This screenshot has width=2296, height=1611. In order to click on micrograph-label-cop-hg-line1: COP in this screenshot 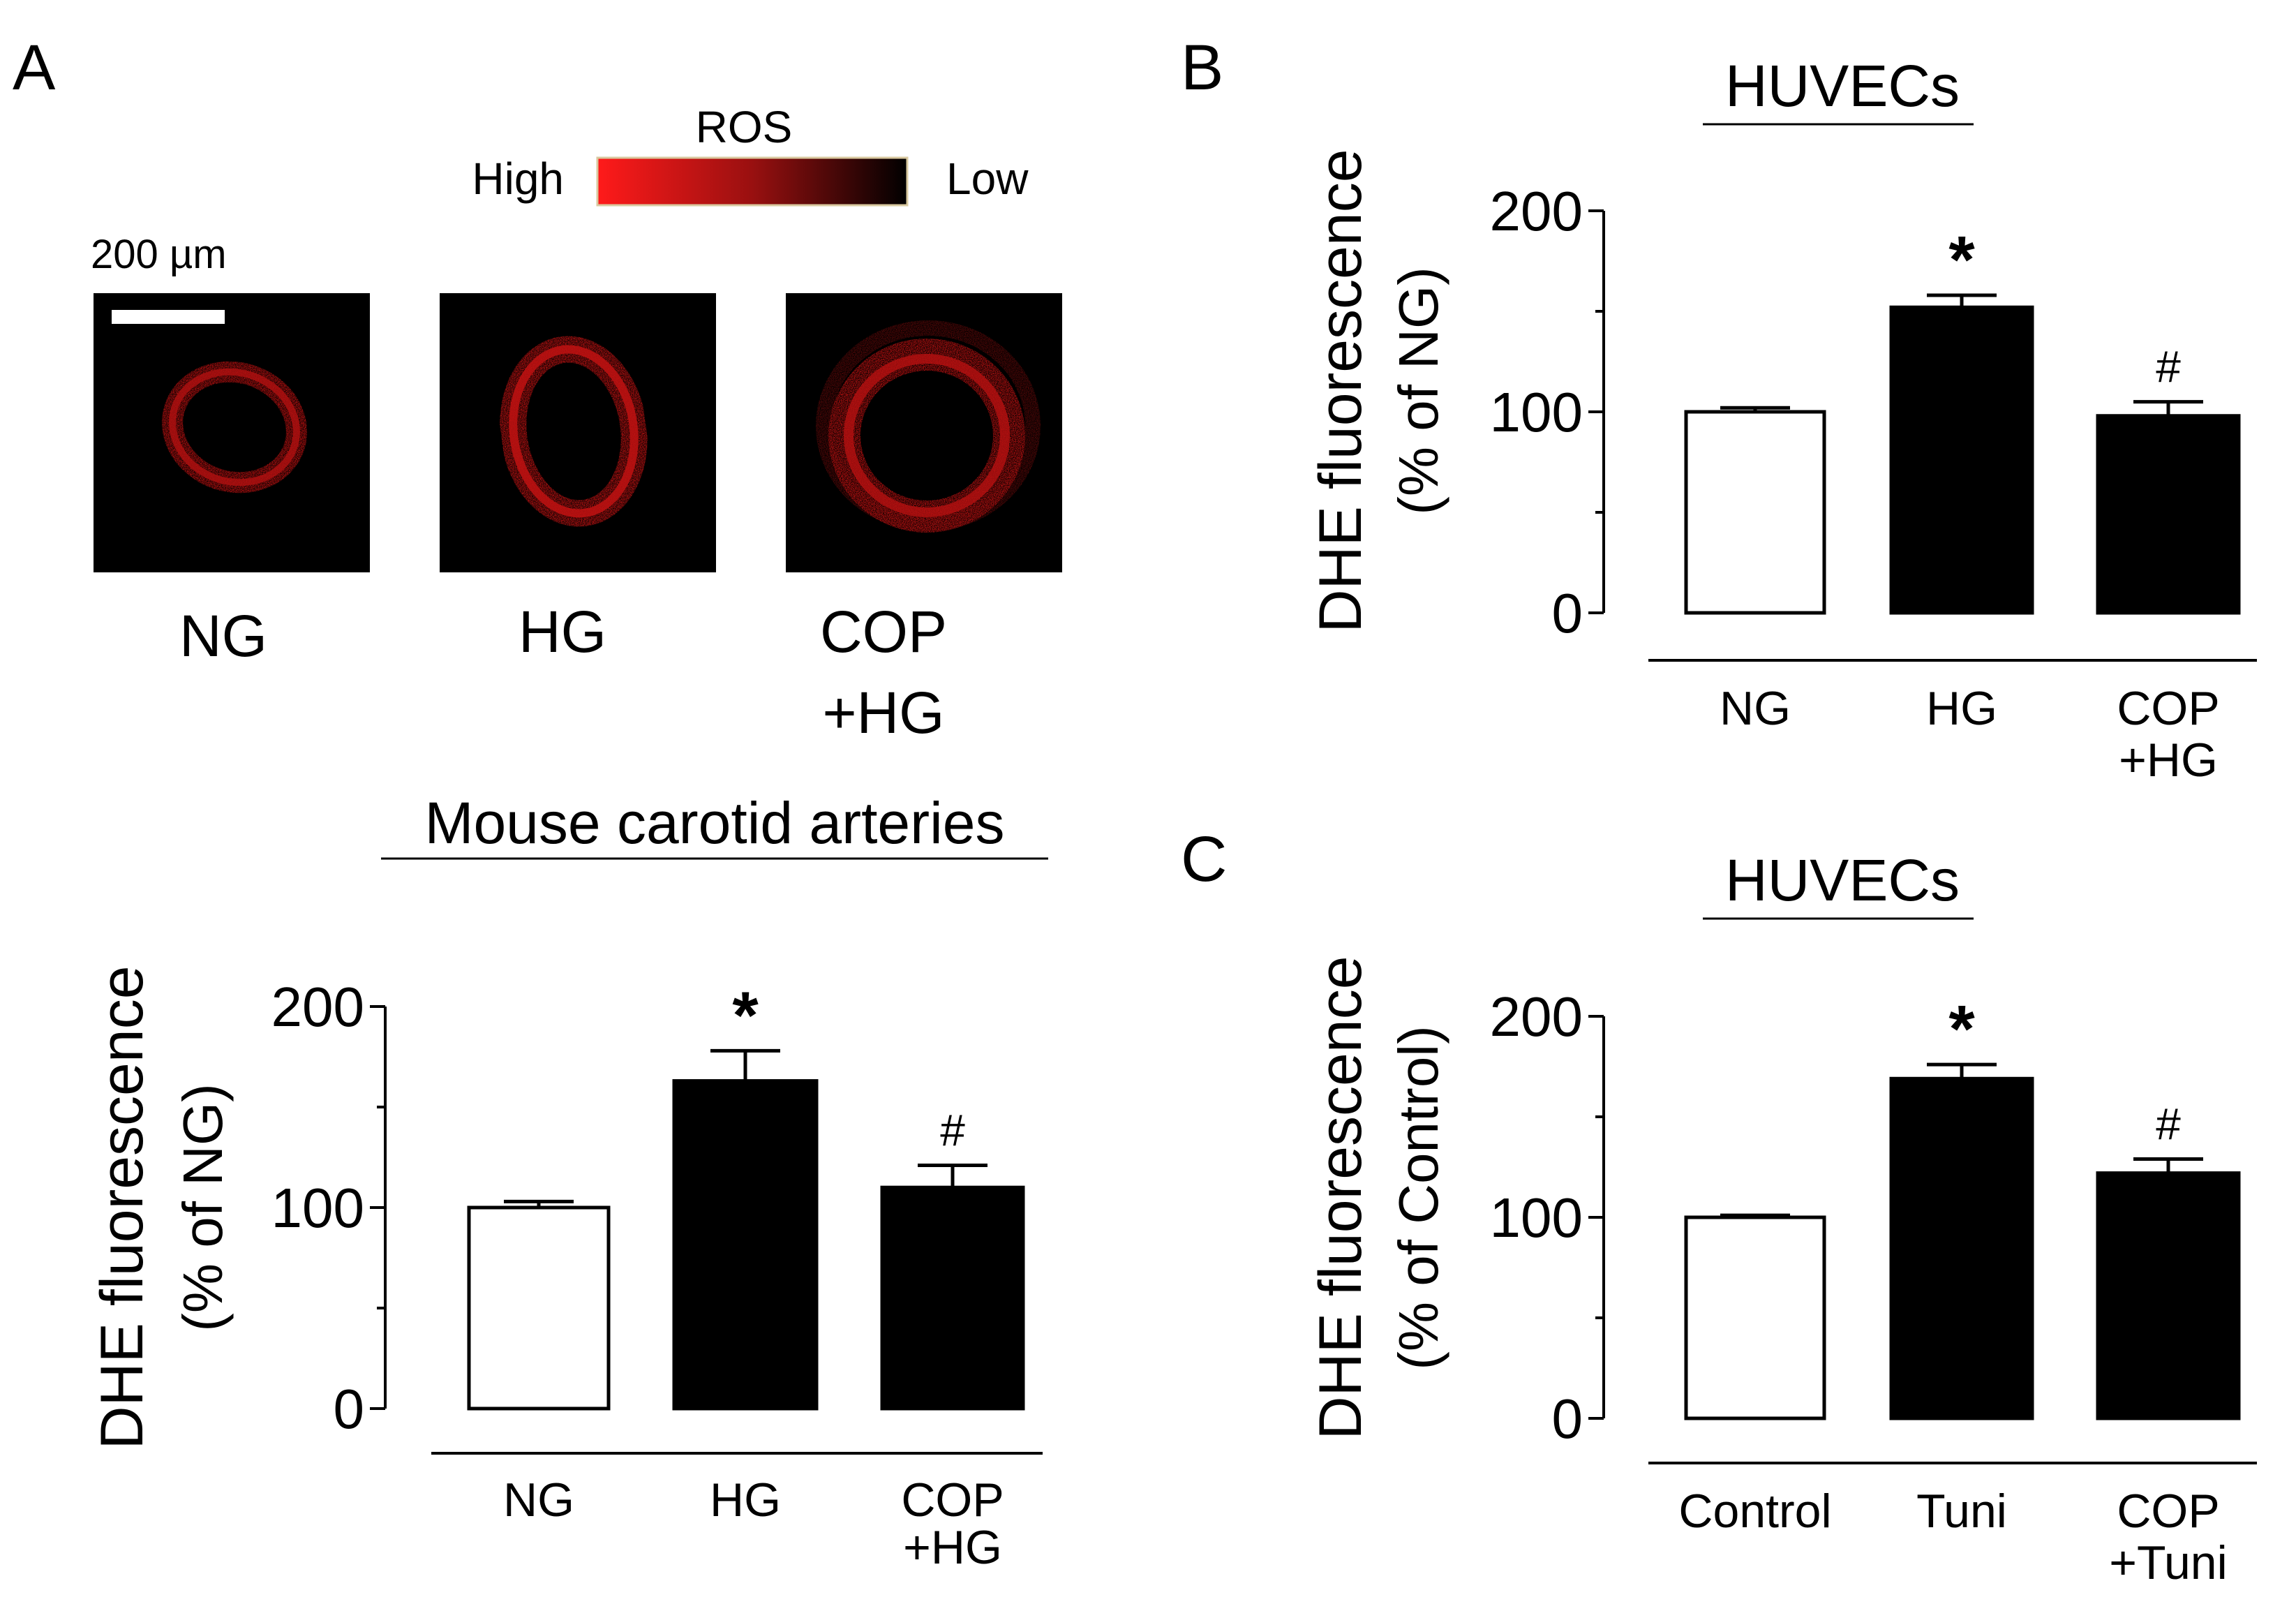, I will do `click(883, 632)`.